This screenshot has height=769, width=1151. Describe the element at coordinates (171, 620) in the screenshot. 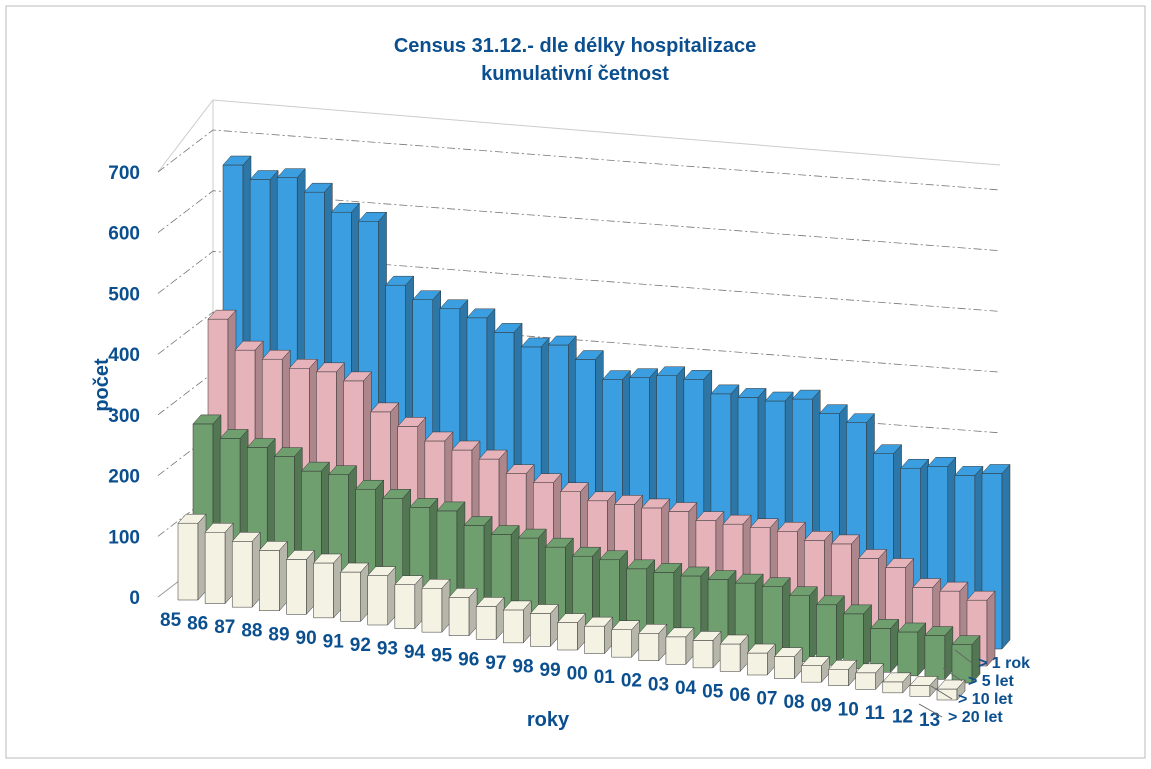

I see `x-tick-label: 85` at that location.